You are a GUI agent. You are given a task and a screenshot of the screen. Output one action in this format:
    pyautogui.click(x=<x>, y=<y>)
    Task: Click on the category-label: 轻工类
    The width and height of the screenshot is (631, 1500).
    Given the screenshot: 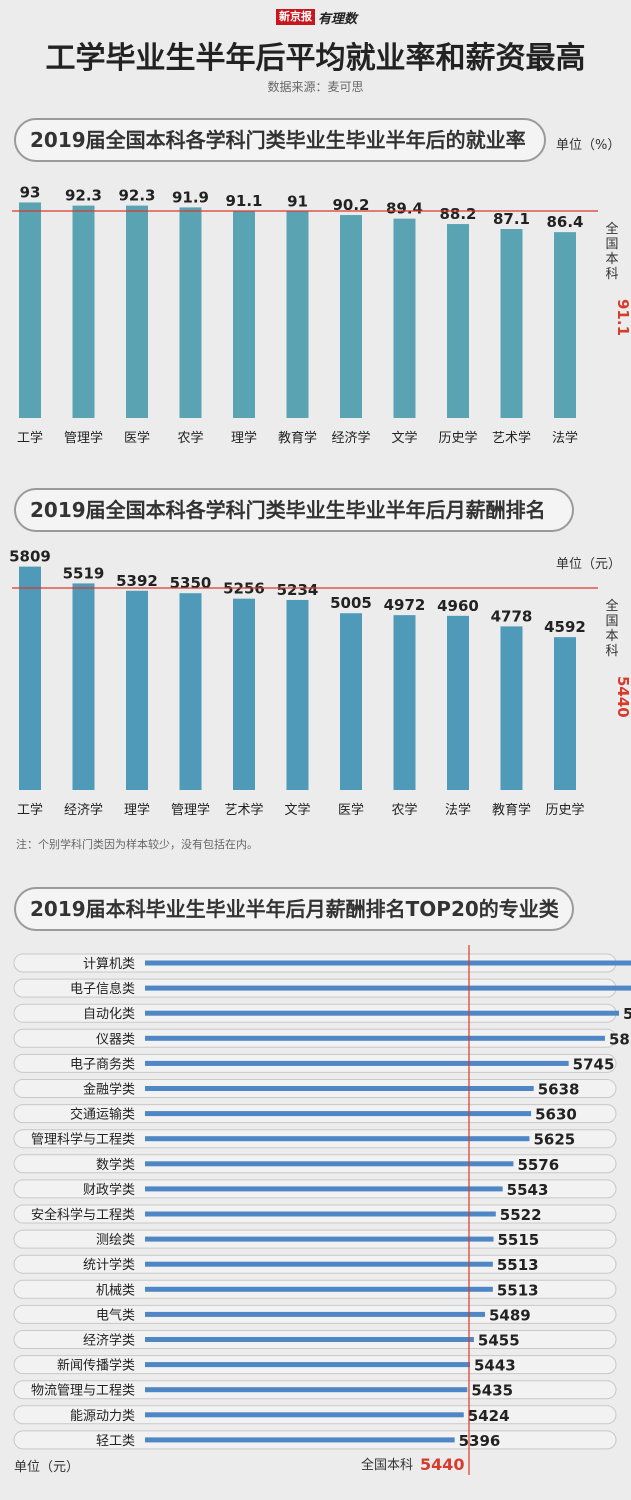 What is the action you would take?
    pyautogui.click(x=115, y=1441)
    